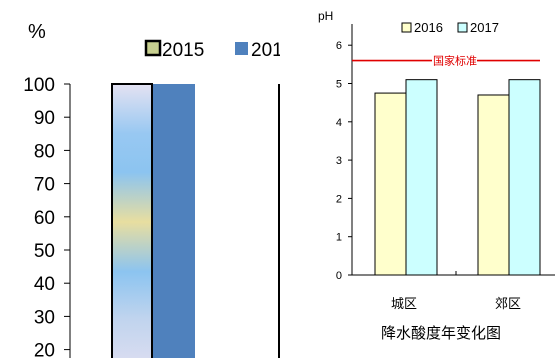  Describe the element at coordinates (44, 218) in the screenshot. I see `left-y-tick-label-60: 60` at that location.